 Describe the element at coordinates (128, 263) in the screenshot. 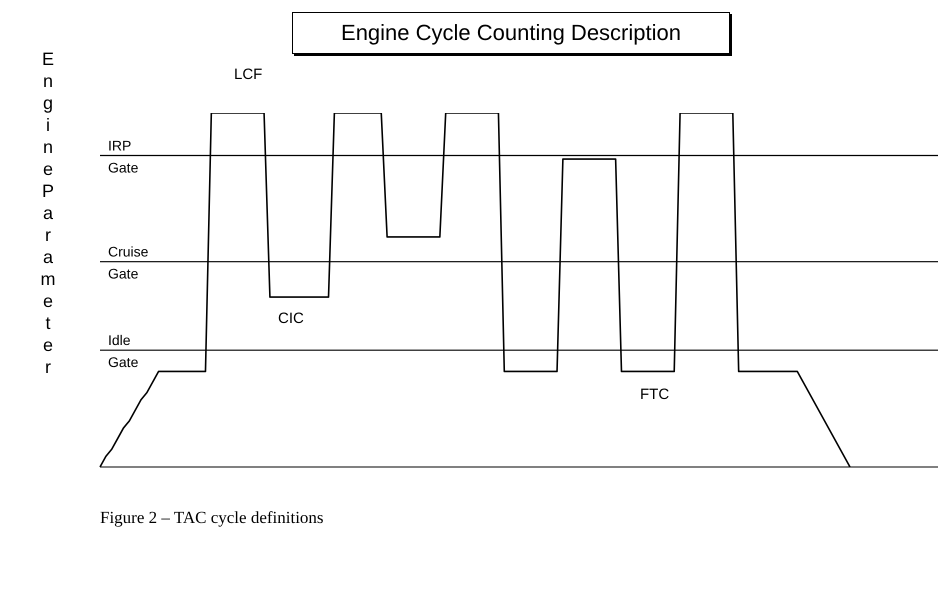

I see `ref-line-label: Cruise Gate` at that location.